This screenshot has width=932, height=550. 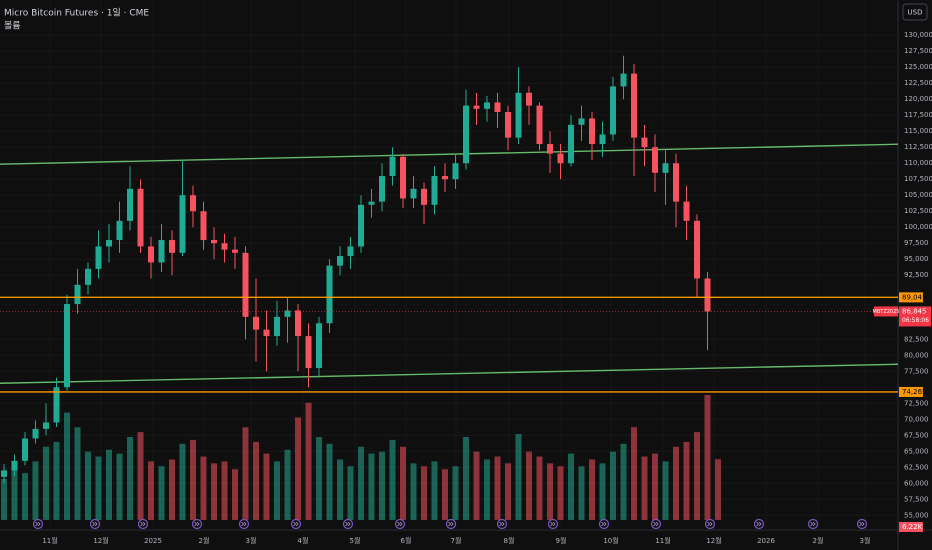 What do you see at coordinates (12, 26) in the screenshot?
I see `volume-title: 볼륨` at bounding box center [12, 26].